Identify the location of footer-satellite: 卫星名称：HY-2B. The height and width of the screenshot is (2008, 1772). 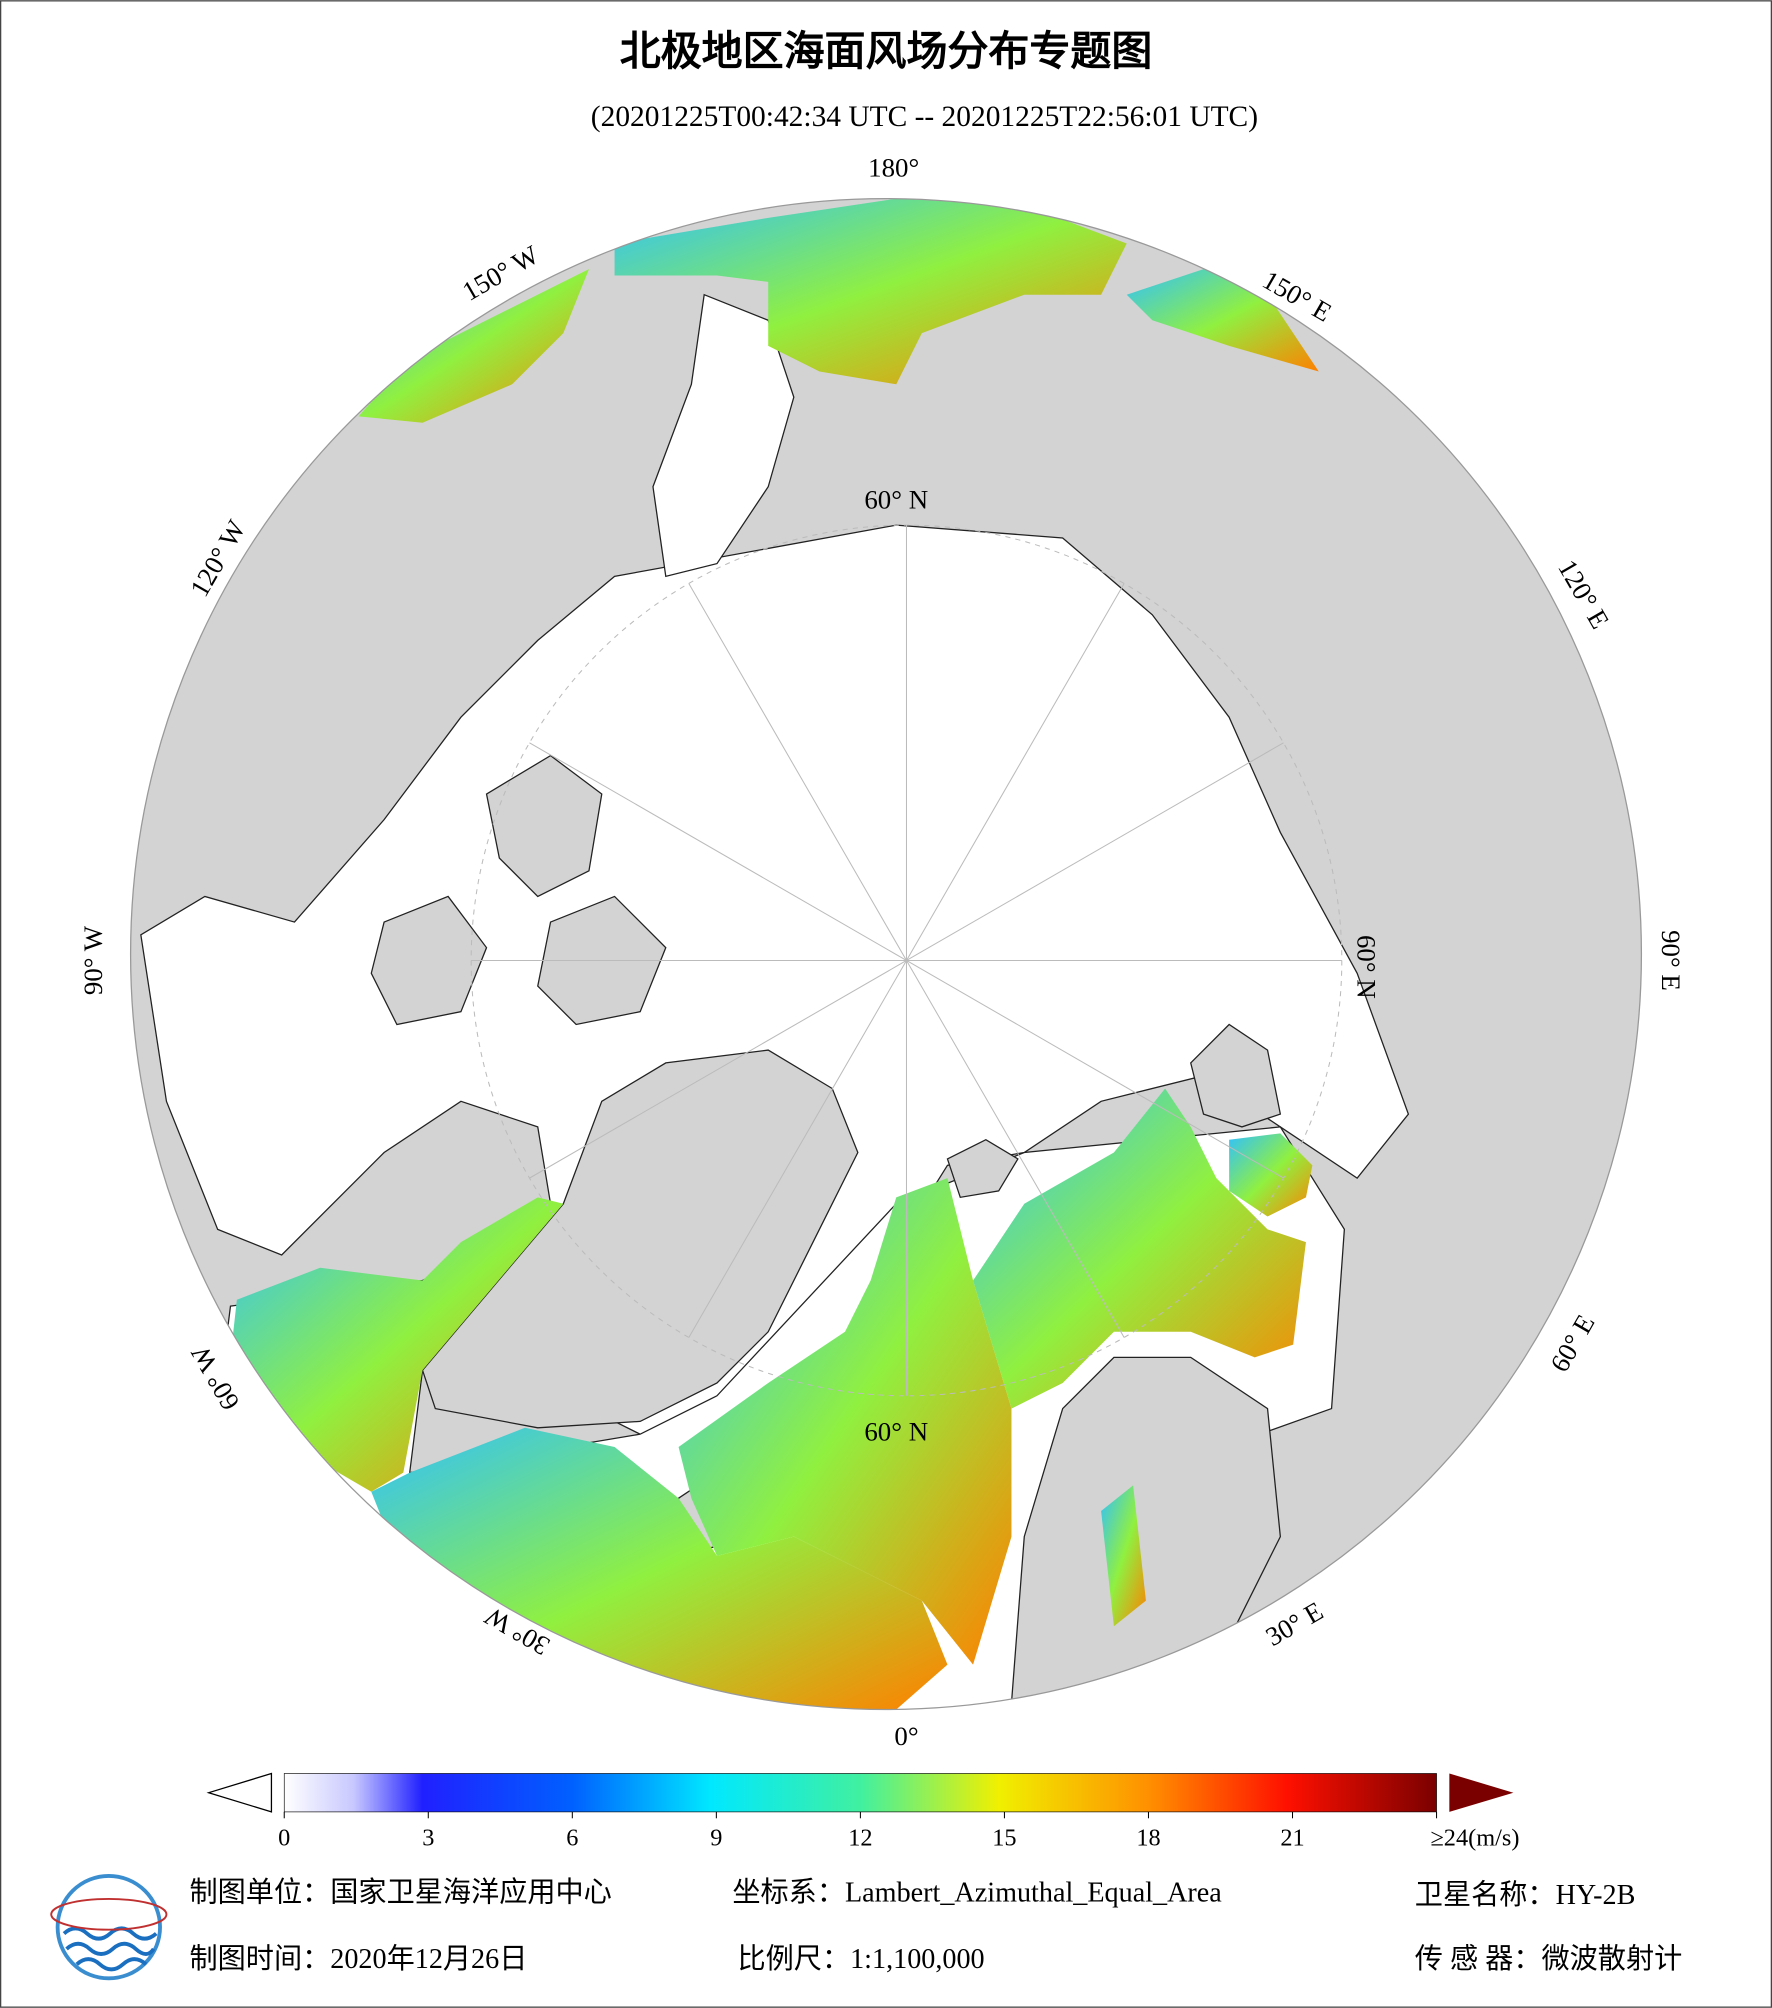
(1525, 1895).